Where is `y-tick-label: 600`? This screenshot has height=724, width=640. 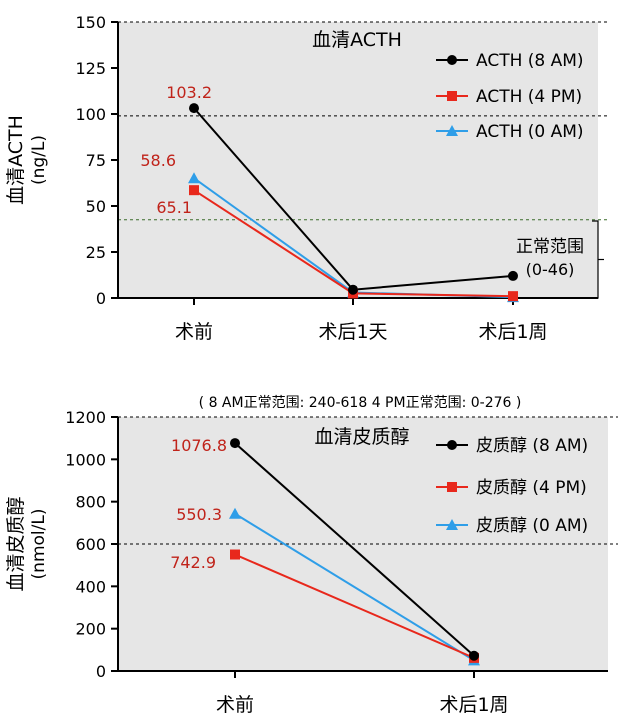
y-tick-label: 600 is located at coordinates (90, 544).